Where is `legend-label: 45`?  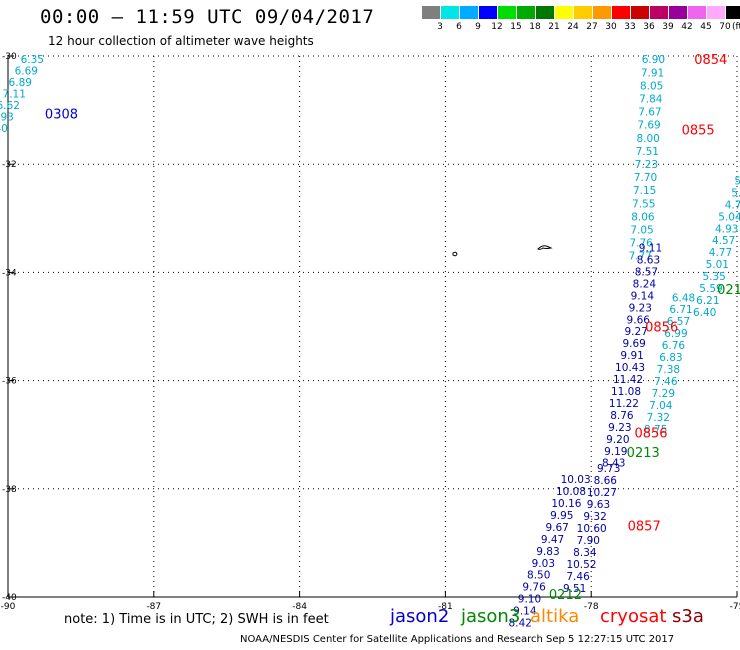 legend-label: 45 is located at coordinates (706, 27).